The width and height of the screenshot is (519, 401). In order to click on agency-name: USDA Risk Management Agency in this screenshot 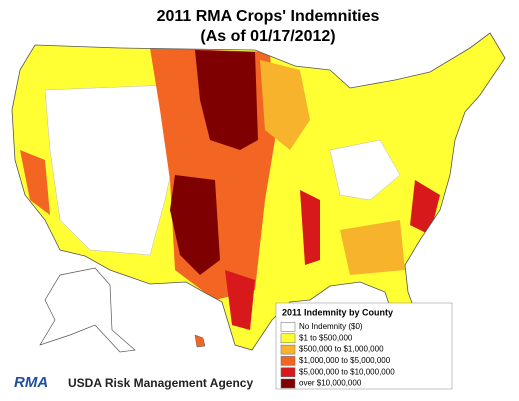, I will do `click(160, 383)`.